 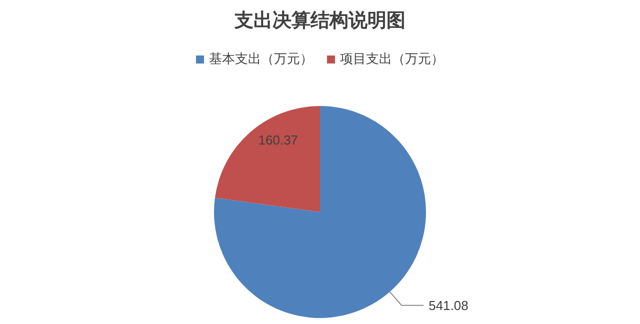 I want to click on chart-title: 支出决算结构说明图, so click(x=320, y=21).